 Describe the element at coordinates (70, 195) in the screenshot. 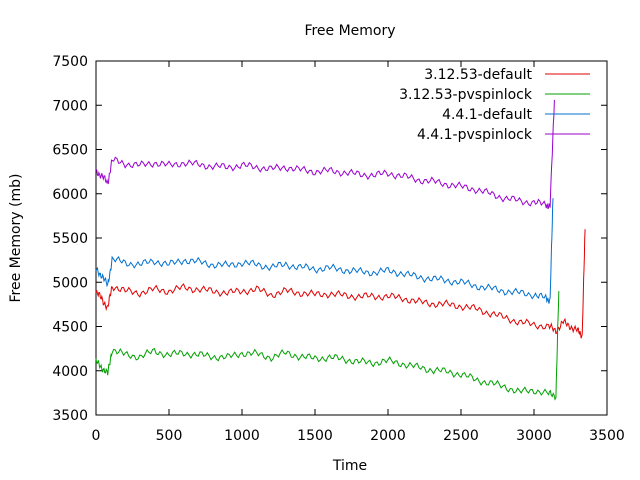

I see `y-tick-label: 6000` at that location.